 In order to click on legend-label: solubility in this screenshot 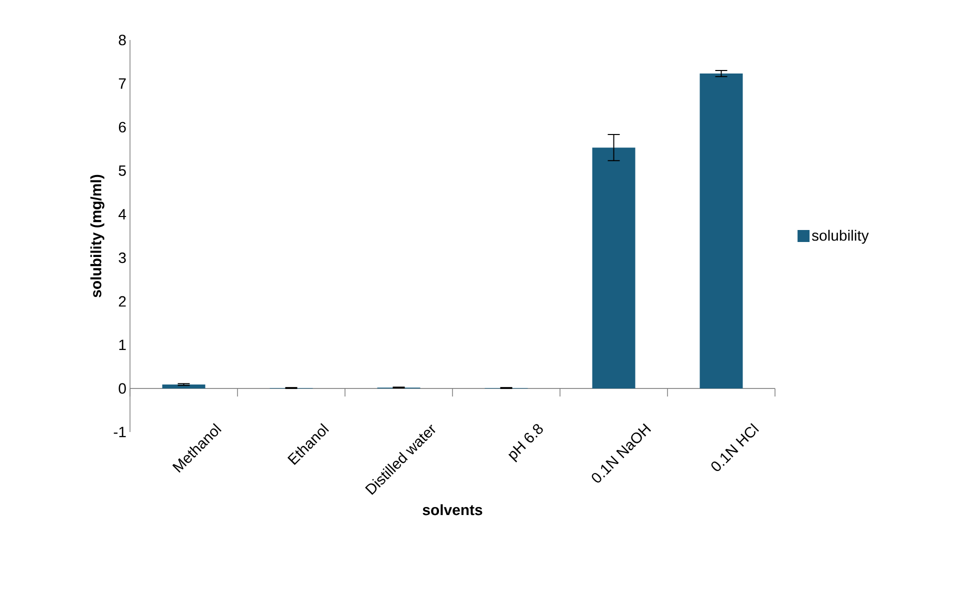, I will do `click(840, 237)`.